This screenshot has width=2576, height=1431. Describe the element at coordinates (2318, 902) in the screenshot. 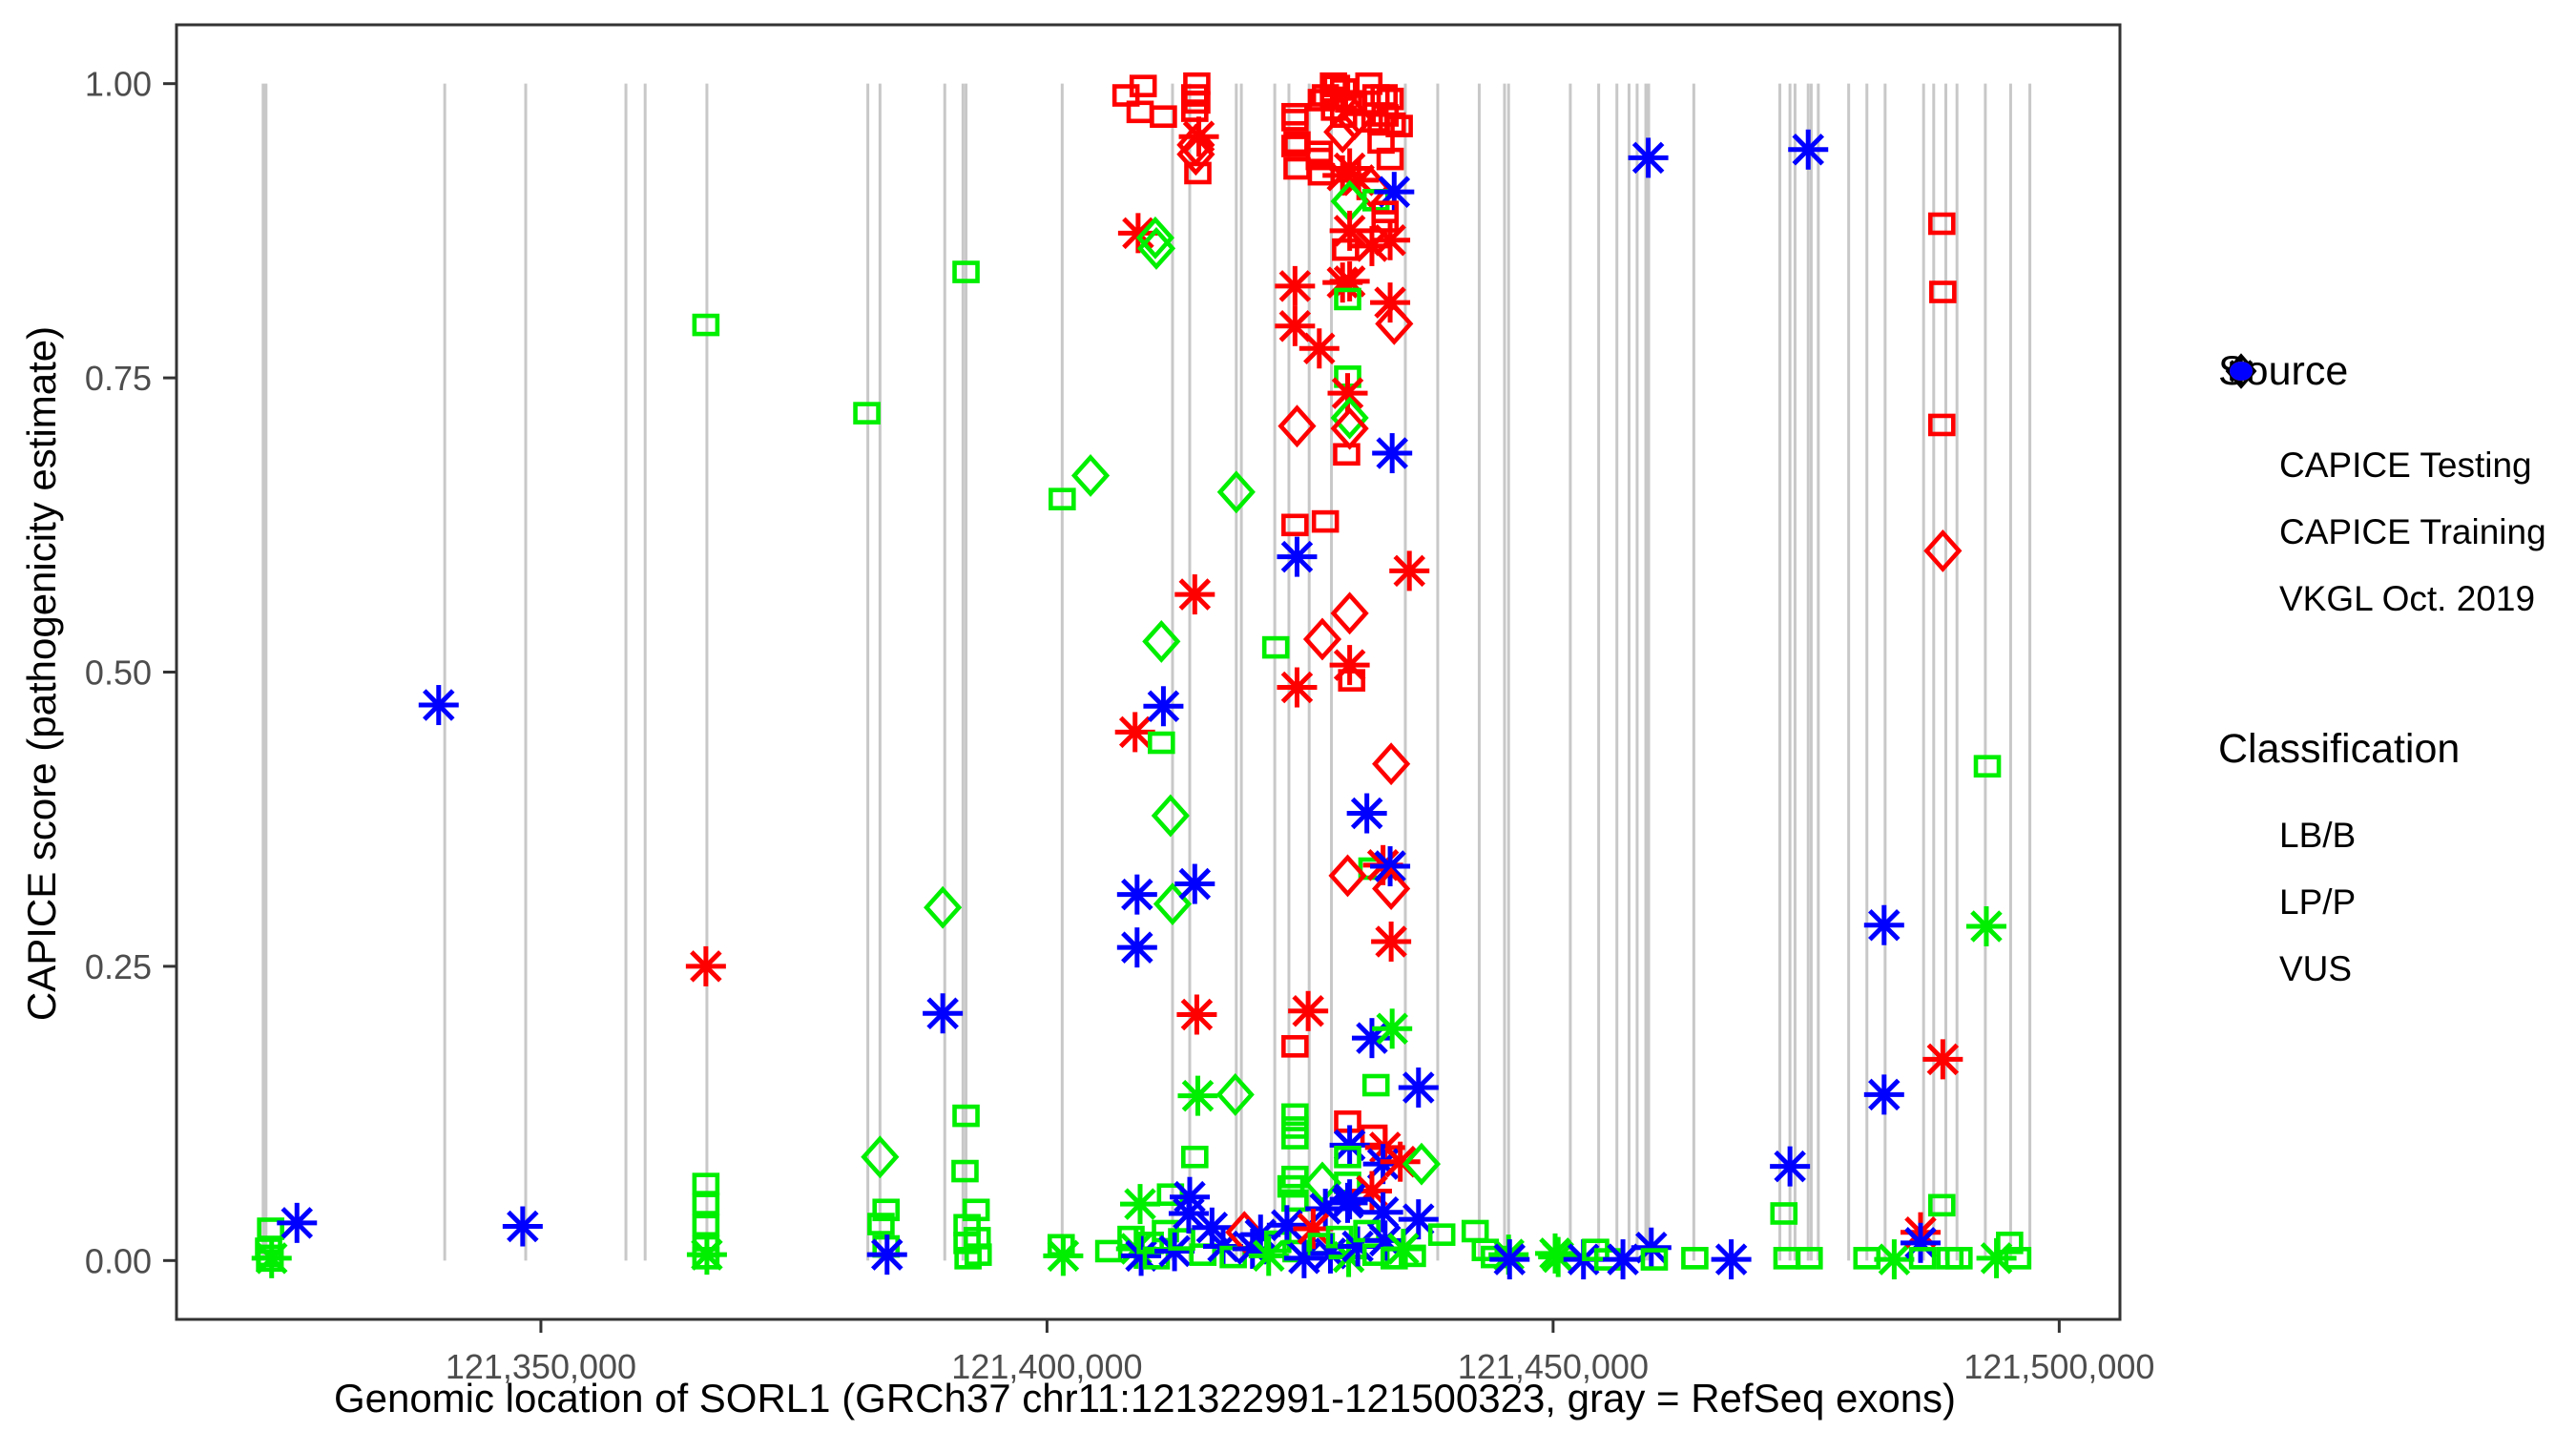

I see `legend-item-label: LP/P` at that location.